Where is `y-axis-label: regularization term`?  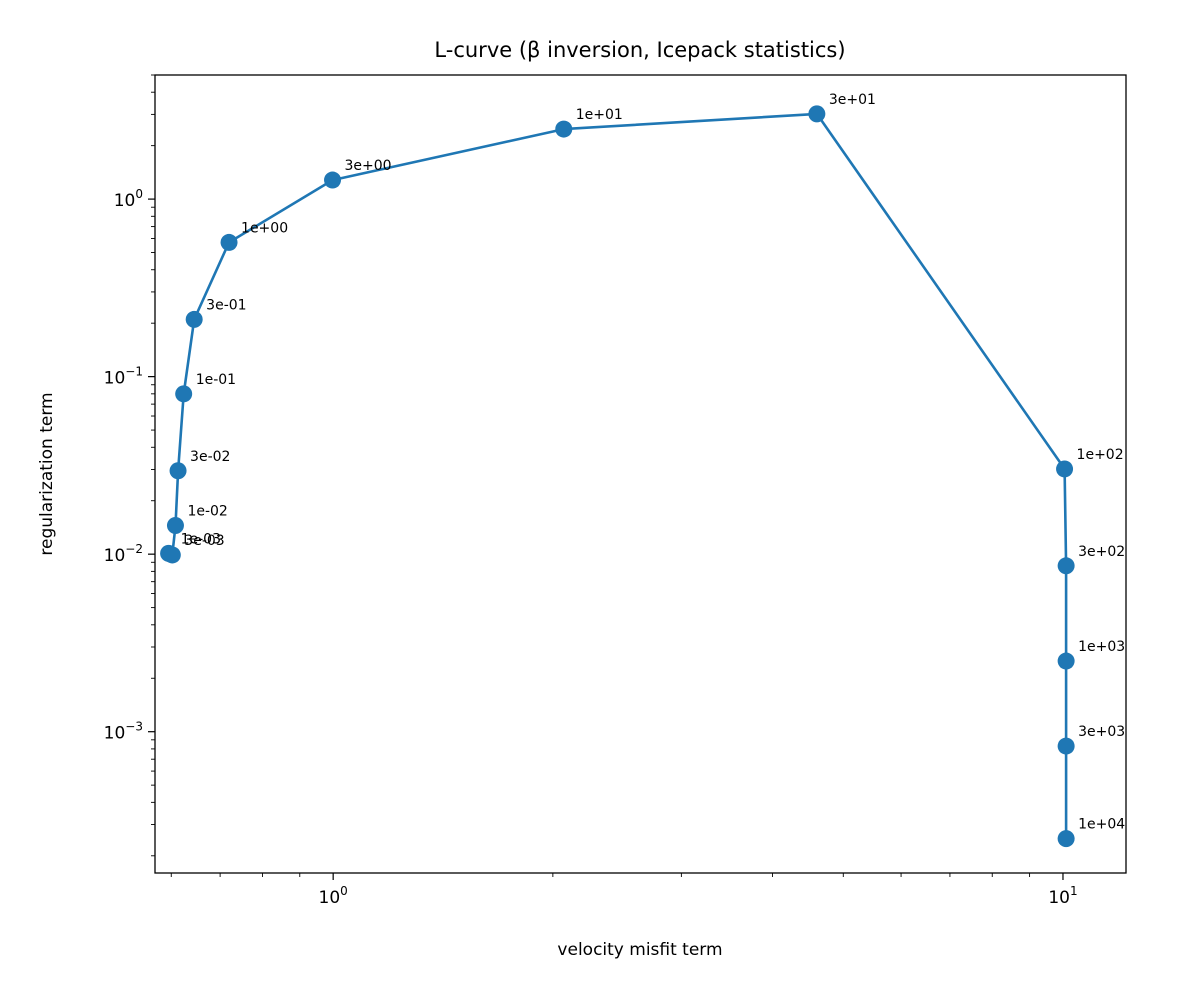
y-axis-label: regularization term is located at coordinates (47, 473).